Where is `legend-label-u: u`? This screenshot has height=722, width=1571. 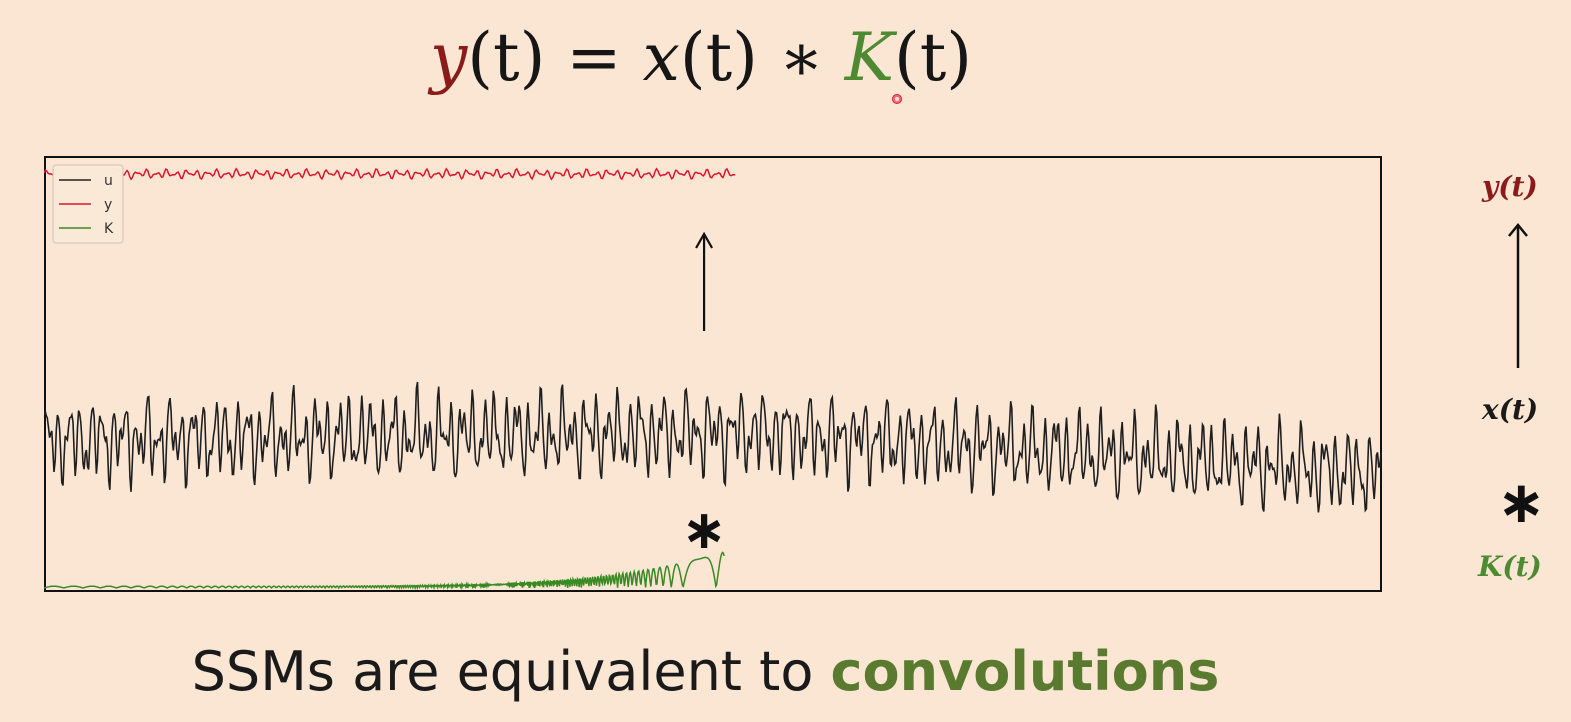 legend-label-u: u is located at coordinates (108, 181).